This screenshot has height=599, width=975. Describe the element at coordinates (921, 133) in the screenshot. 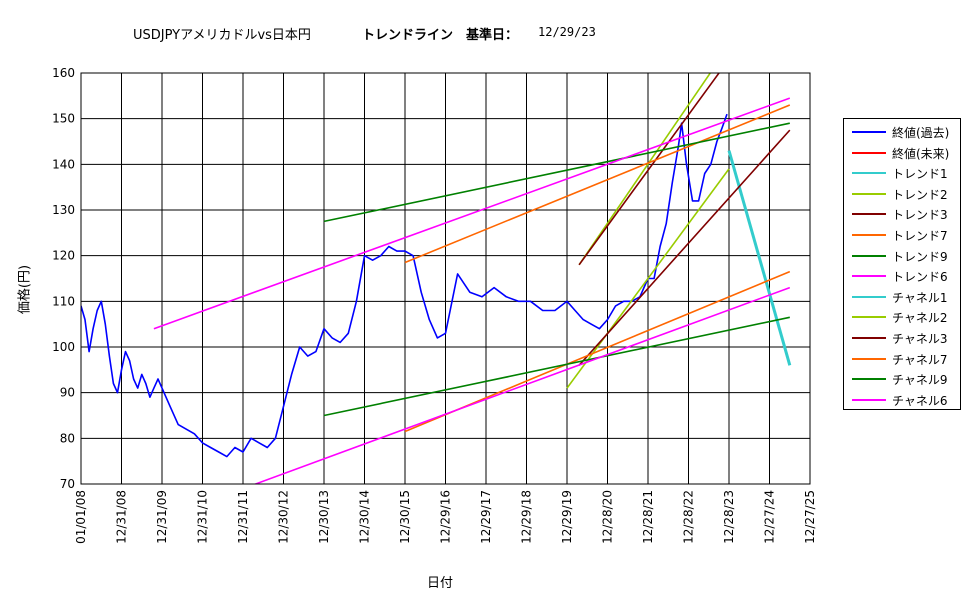

I see `legend-label: 終値(過去)` at that location.